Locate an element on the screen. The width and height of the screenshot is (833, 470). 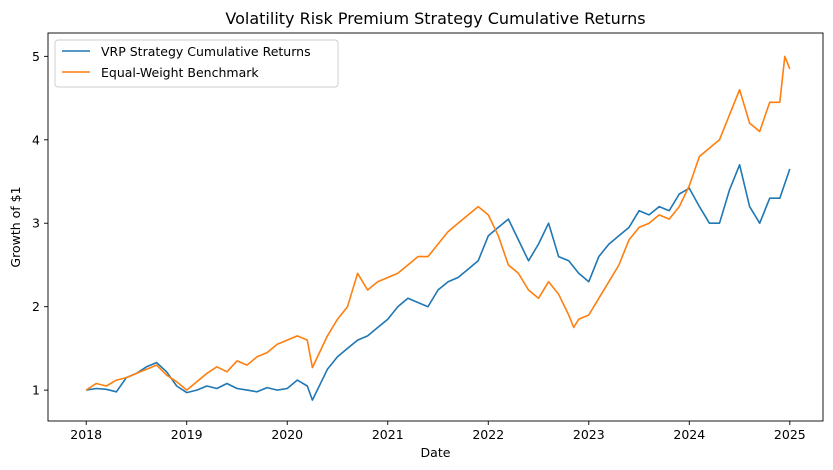
y-tick-label: 4 is located at coordinates (36, 139).